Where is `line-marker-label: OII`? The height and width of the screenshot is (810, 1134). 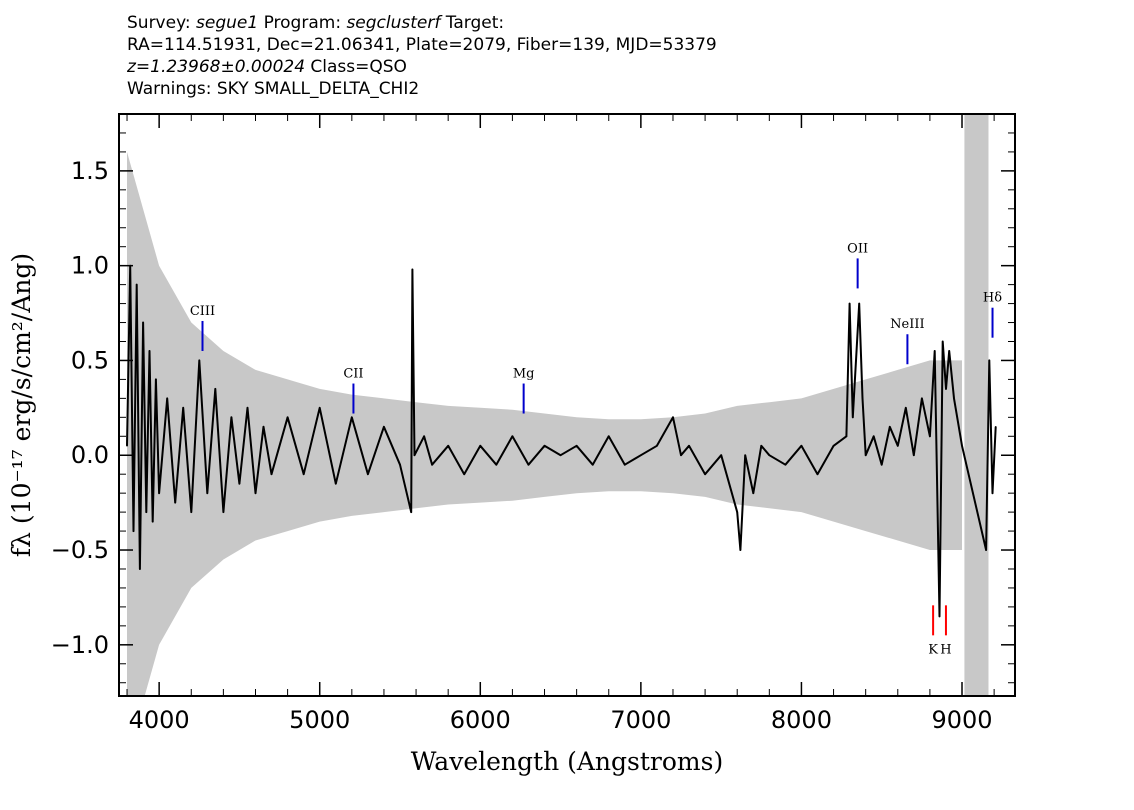
line-marker-label: OII is located at coordinates (857, 248).